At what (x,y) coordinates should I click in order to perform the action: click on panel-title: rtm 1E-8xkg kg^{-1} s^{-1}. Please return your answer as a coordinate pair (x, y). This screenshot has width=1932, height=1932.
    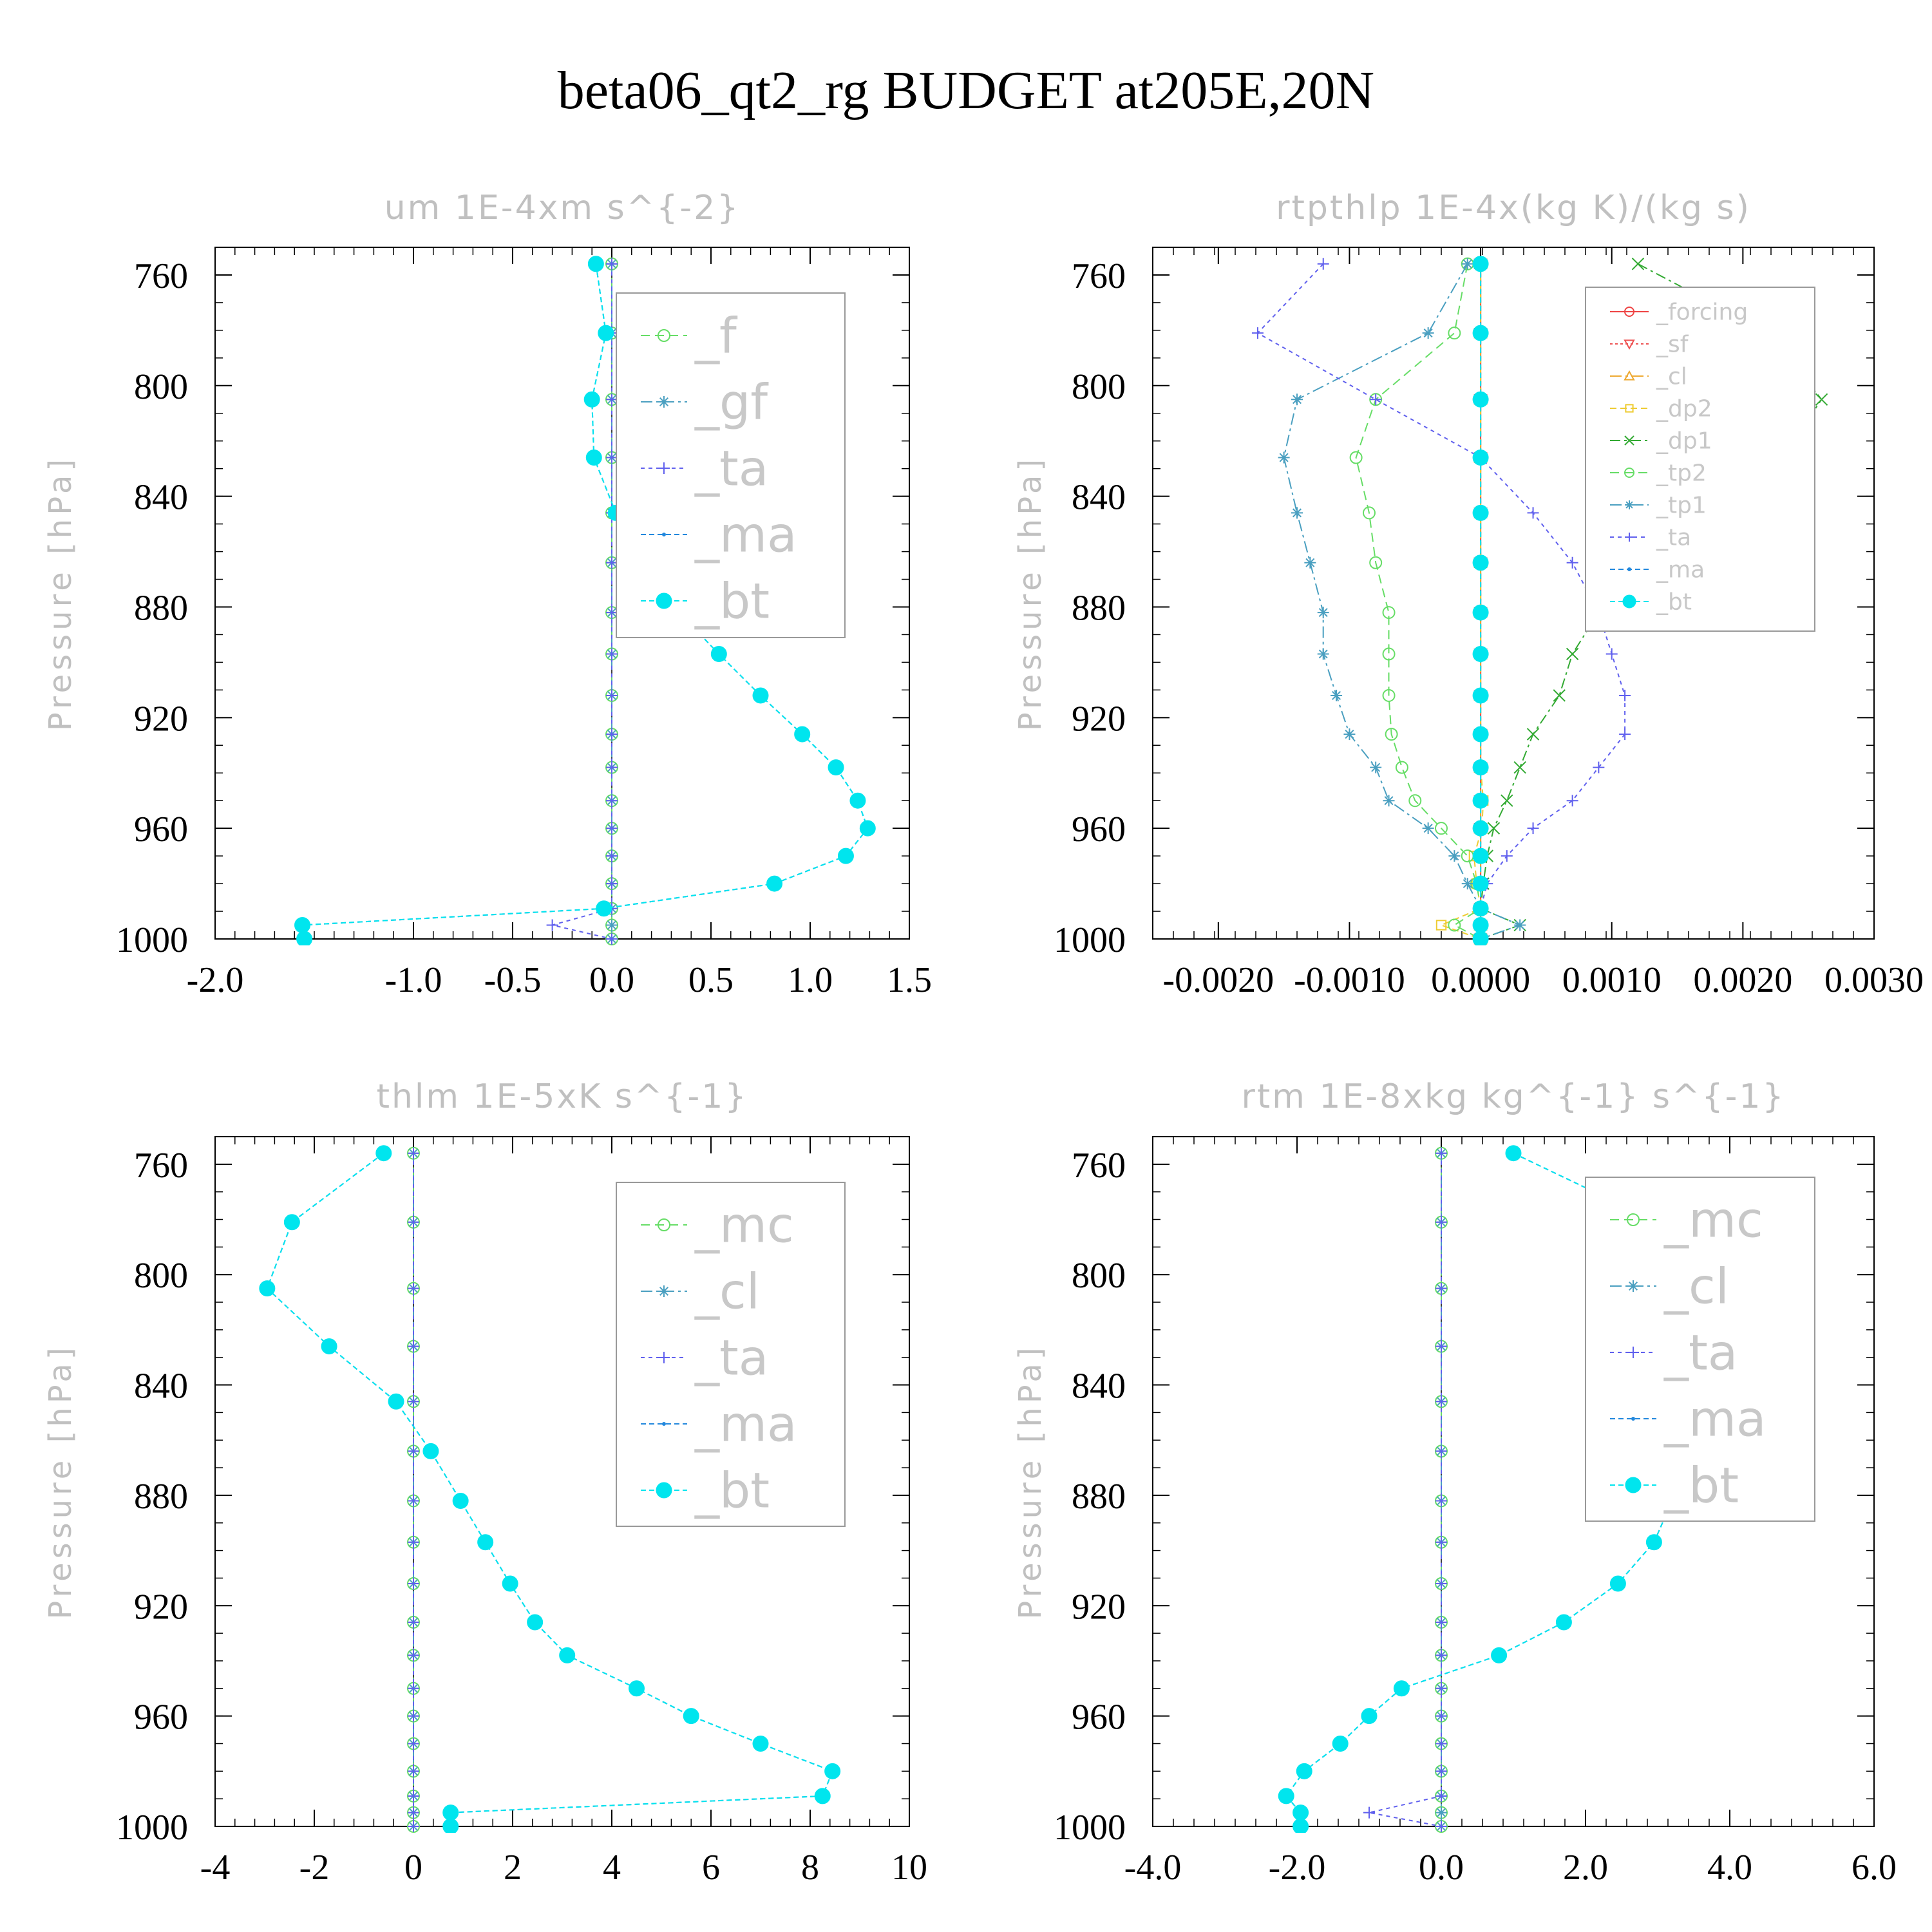
    Looking at the image, I should click on (1513, 1096).